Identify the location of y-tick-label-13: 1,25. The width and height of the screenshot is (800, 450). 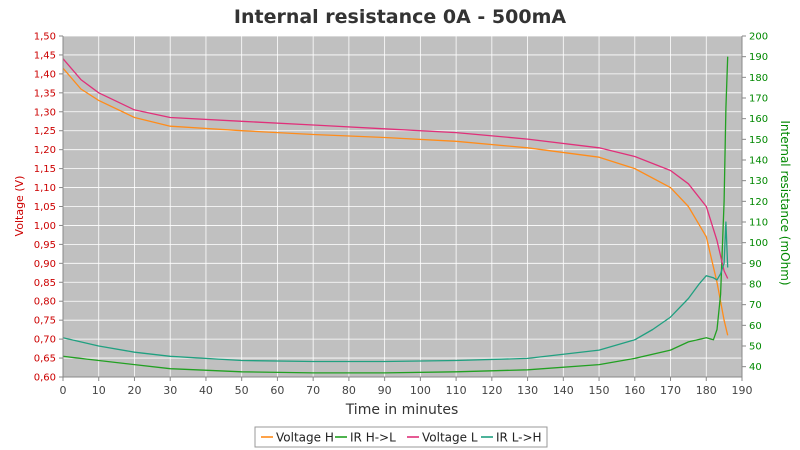
(45, 131).